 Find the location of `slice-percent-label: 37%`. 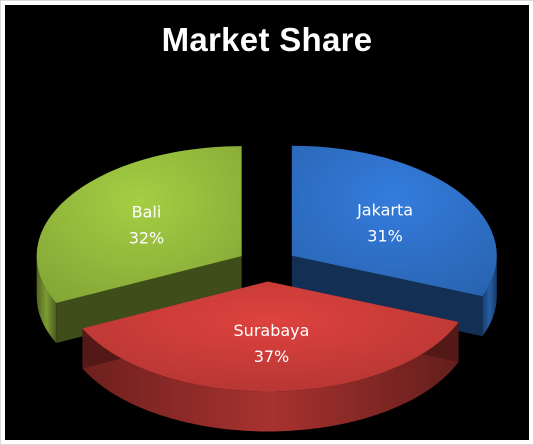

slice-percent-label: 37% is located at coordinates (272, 356).